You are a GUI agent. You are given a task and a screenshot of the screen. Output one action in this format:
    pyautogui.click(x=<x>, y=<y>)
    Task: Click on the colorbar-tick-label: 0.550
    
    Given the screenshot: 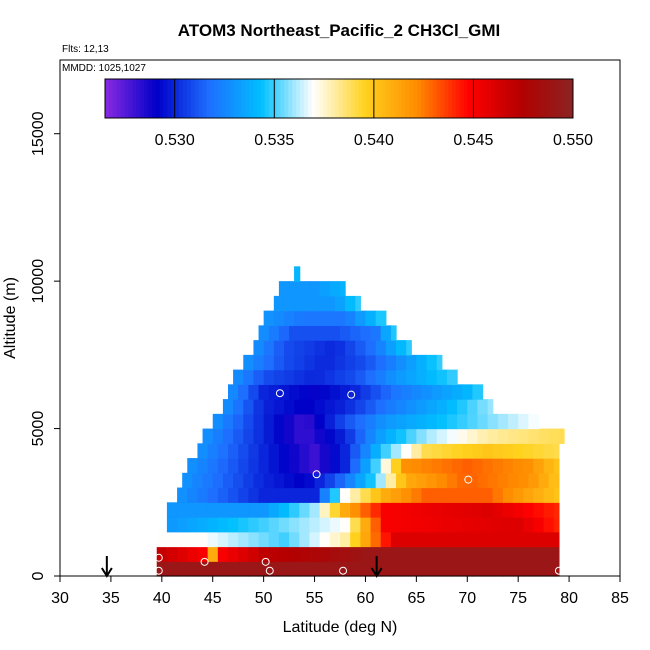 What is the action you would take?
    pyautogui.click(x=573, y=140)
    